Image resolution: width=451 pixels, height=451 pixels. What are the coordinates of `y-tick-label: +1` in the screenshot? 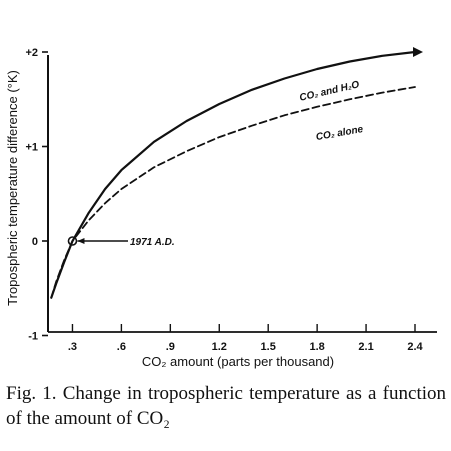 It's located at (31, 148).